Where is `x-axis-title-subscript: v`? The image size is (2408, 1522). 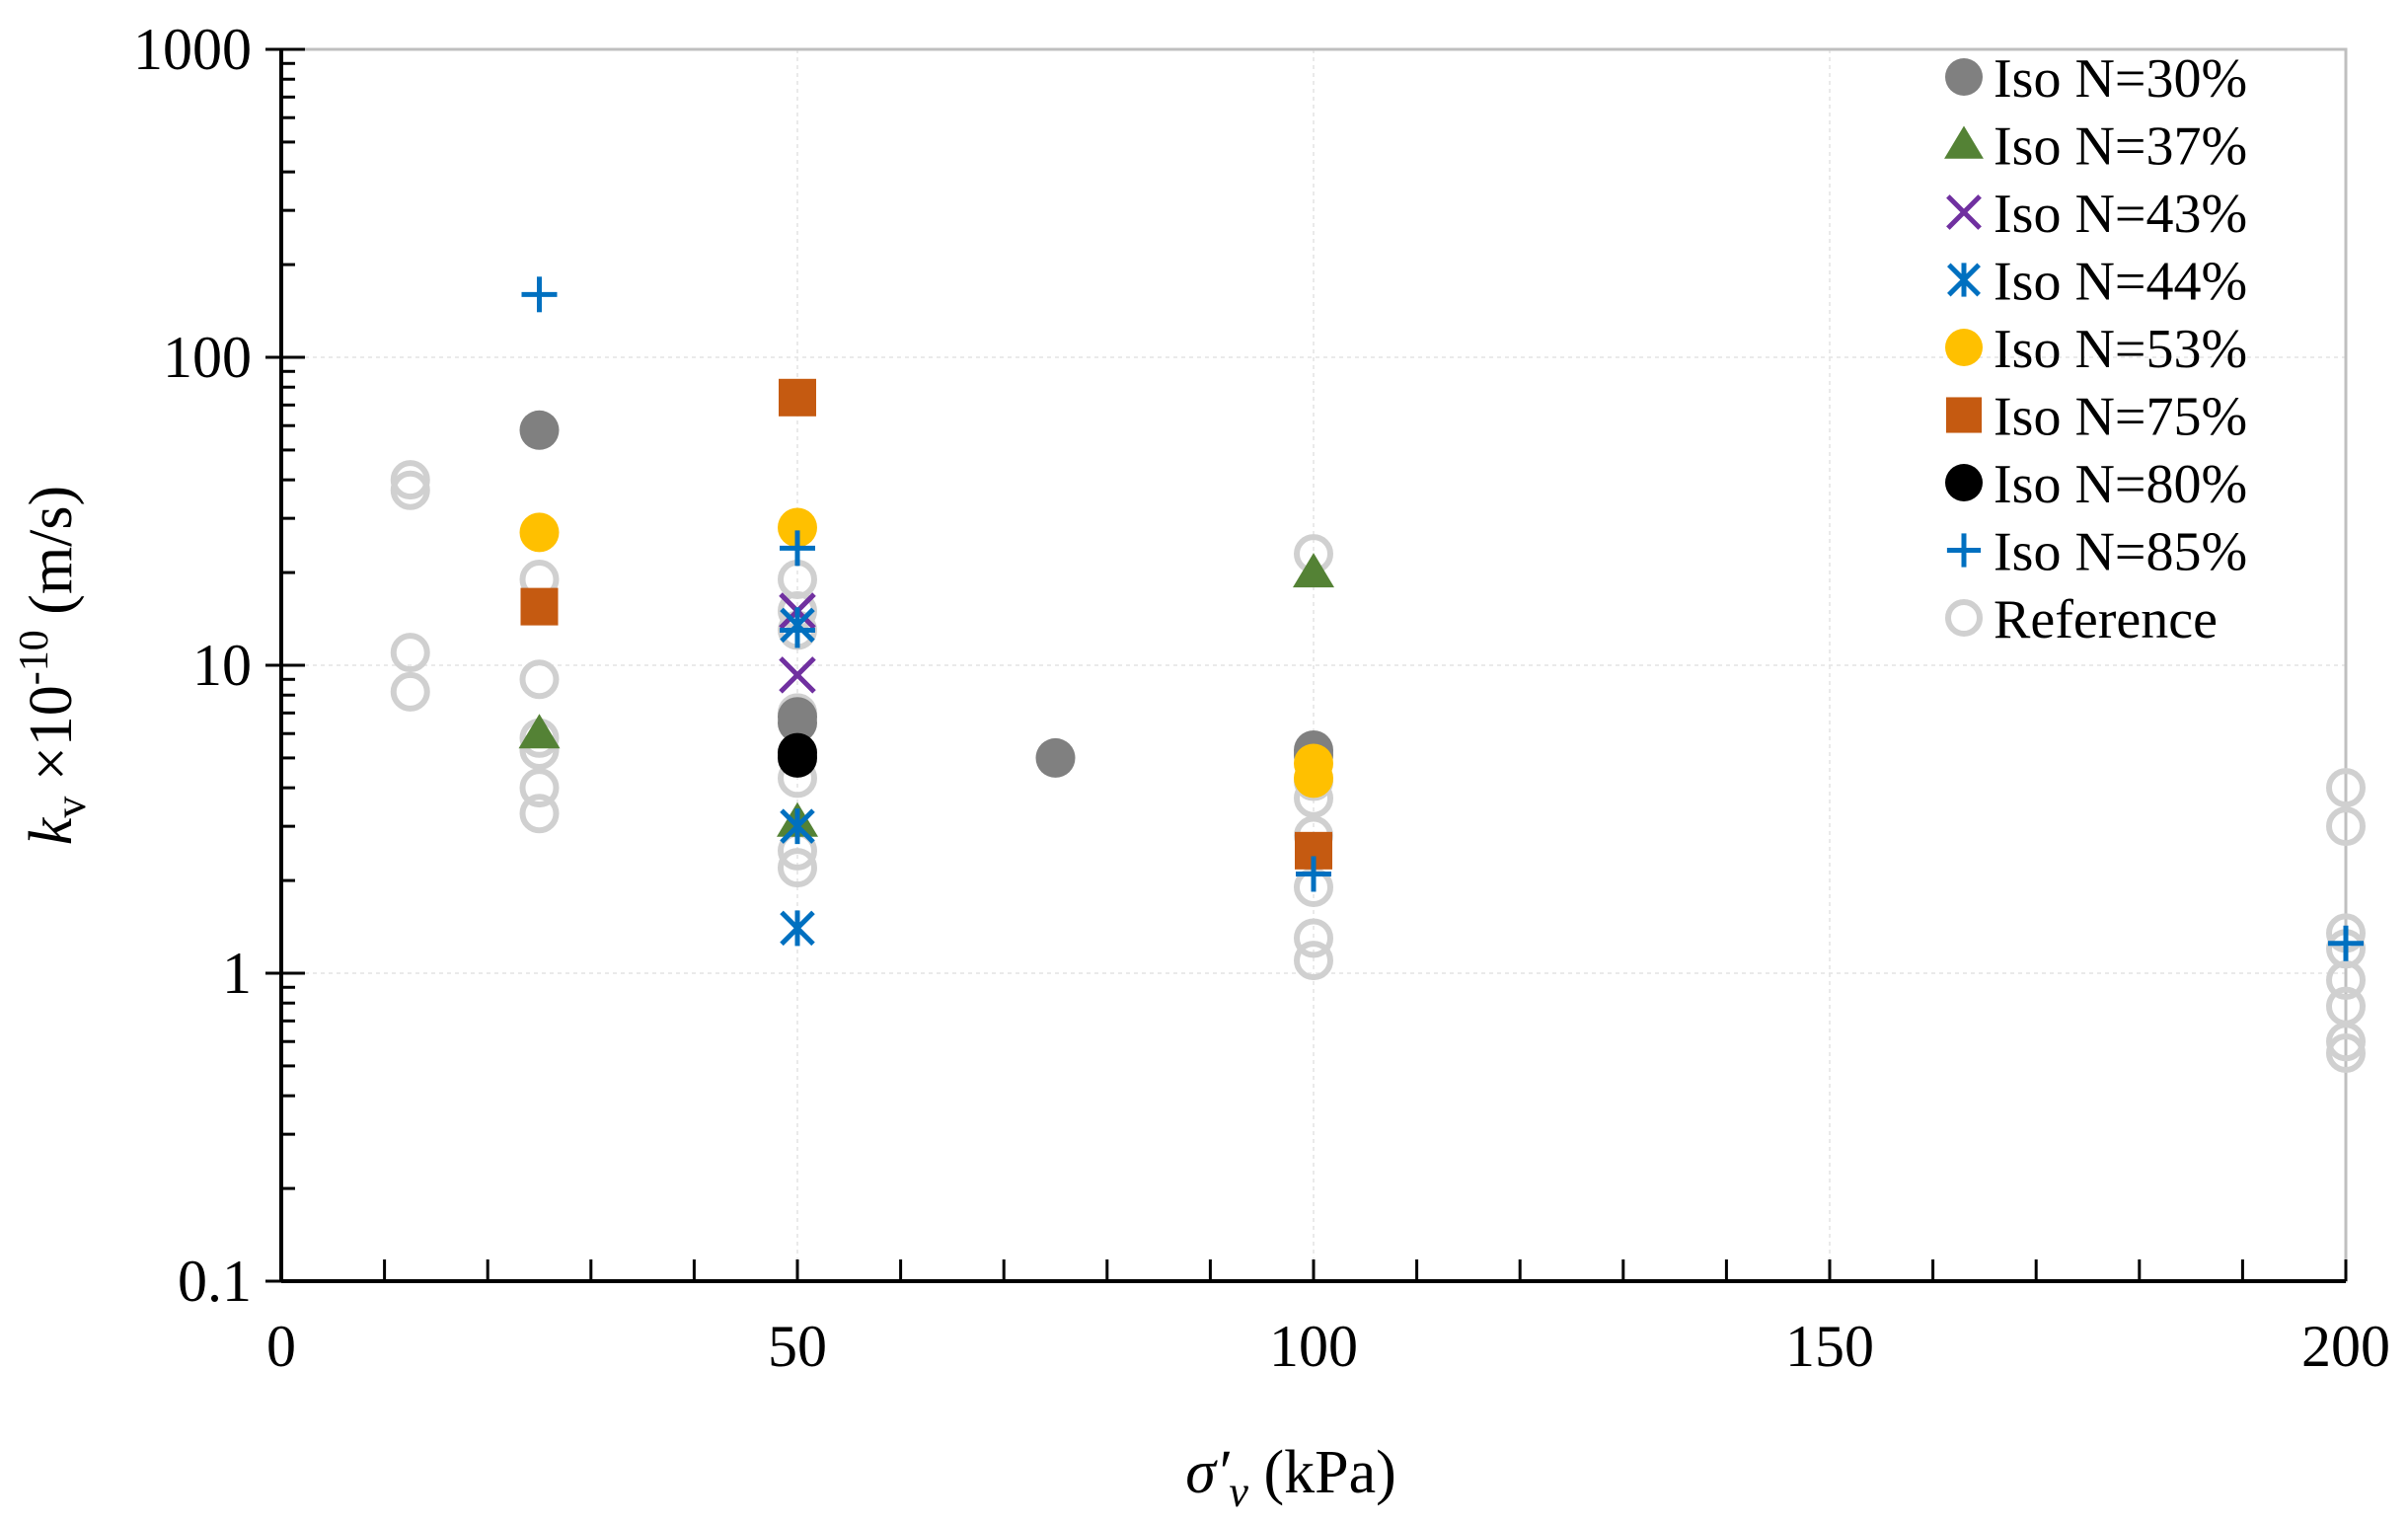
x-axis-title-subscript: v is located at coordinates (1239, 1492).